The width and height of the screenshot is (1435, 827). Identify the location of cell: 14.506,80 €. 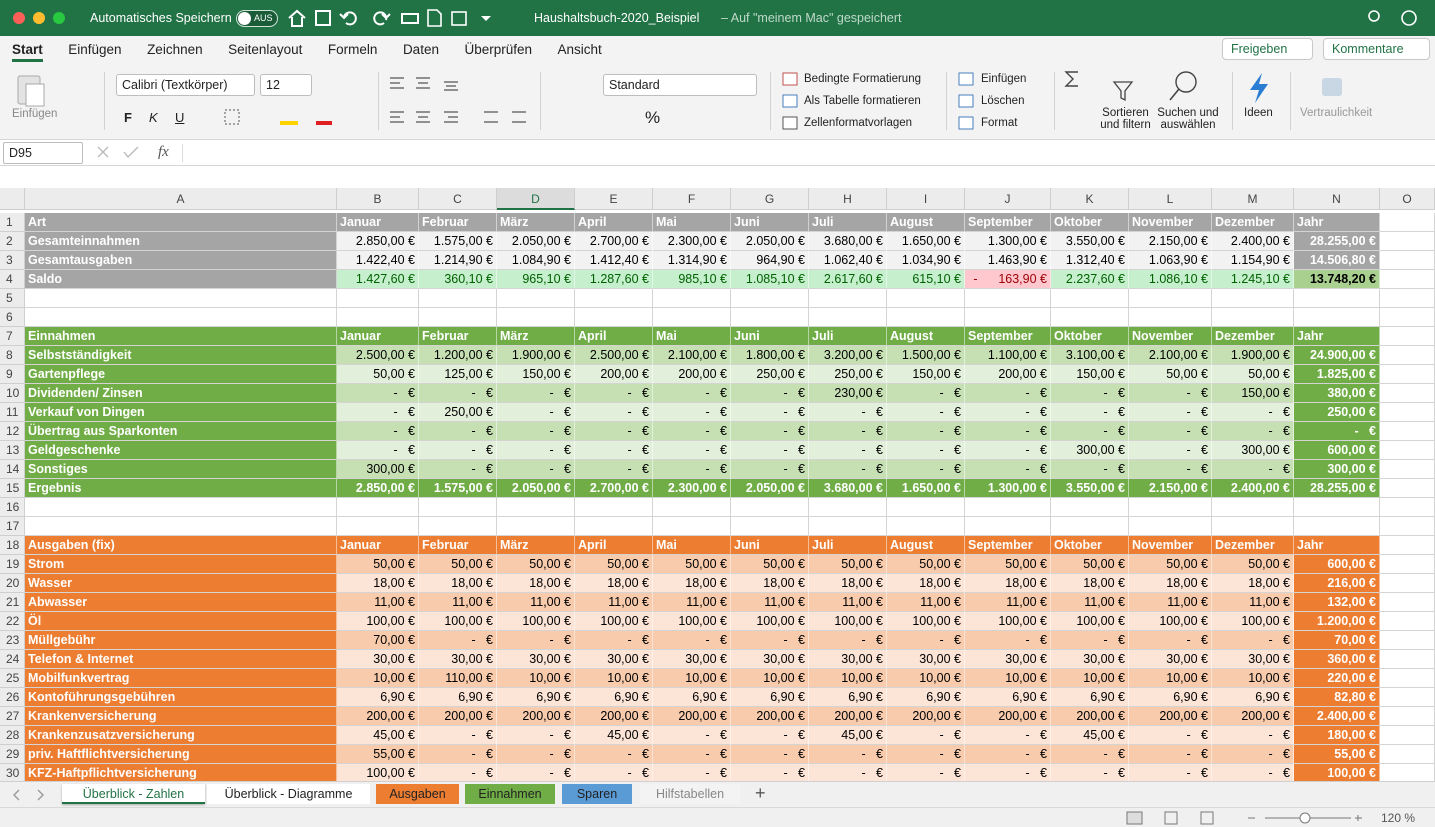
(1337, 260).